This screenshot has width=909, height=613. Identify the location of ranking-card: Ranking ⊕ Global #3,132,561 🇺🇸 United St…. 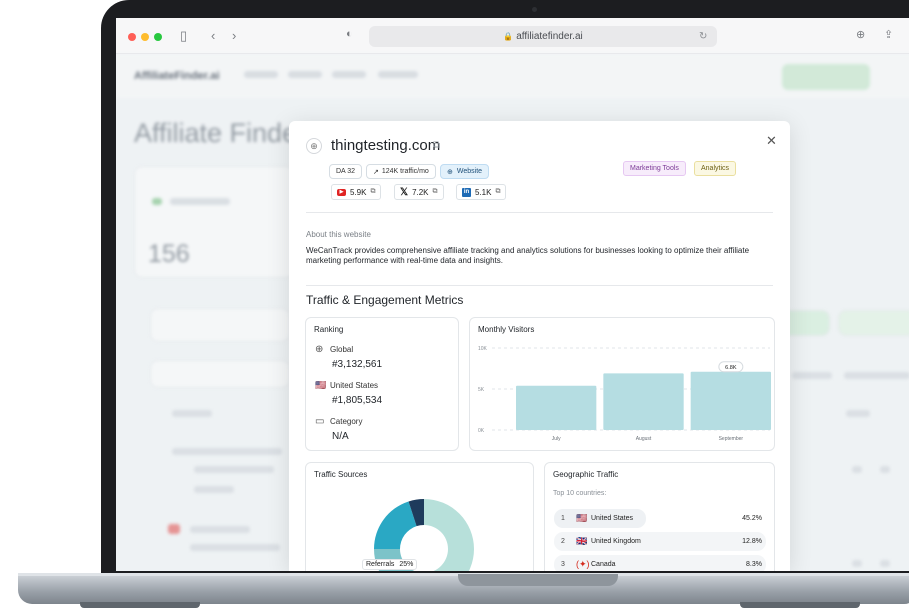
(382, 384).